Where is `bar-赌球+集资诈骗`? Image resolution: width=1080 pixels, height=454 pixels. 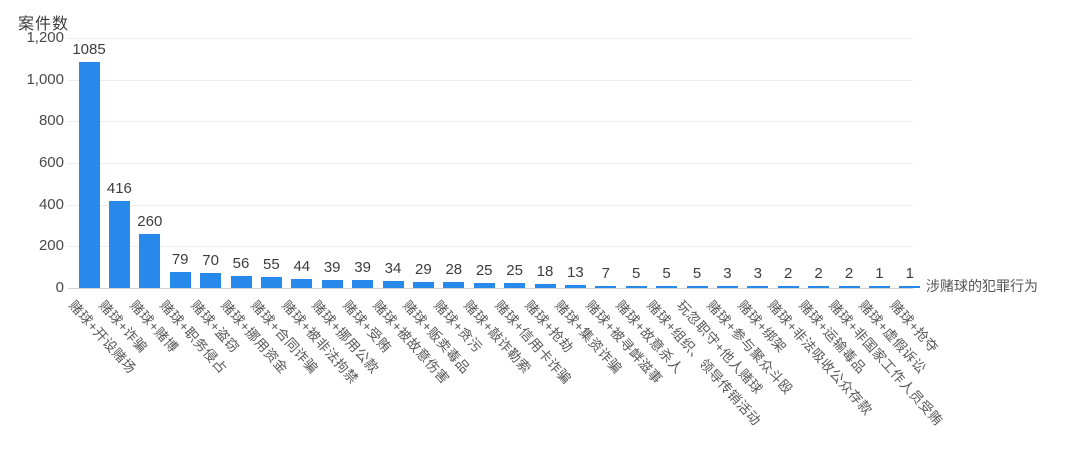
bar-赌球+集资诈骗 is located at coordinates (575, 286).